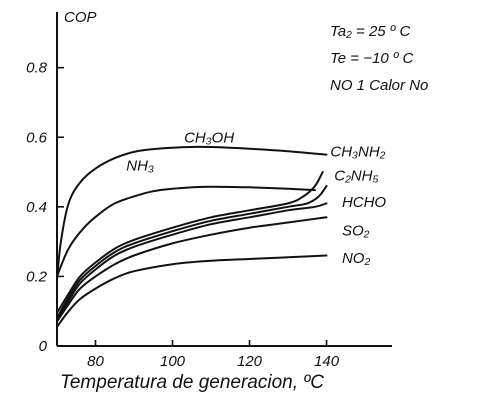 Image resolution: width=477 pixels, height=396 pixels. I want to click on y-tick-label: 0.4, so click(36, 207).